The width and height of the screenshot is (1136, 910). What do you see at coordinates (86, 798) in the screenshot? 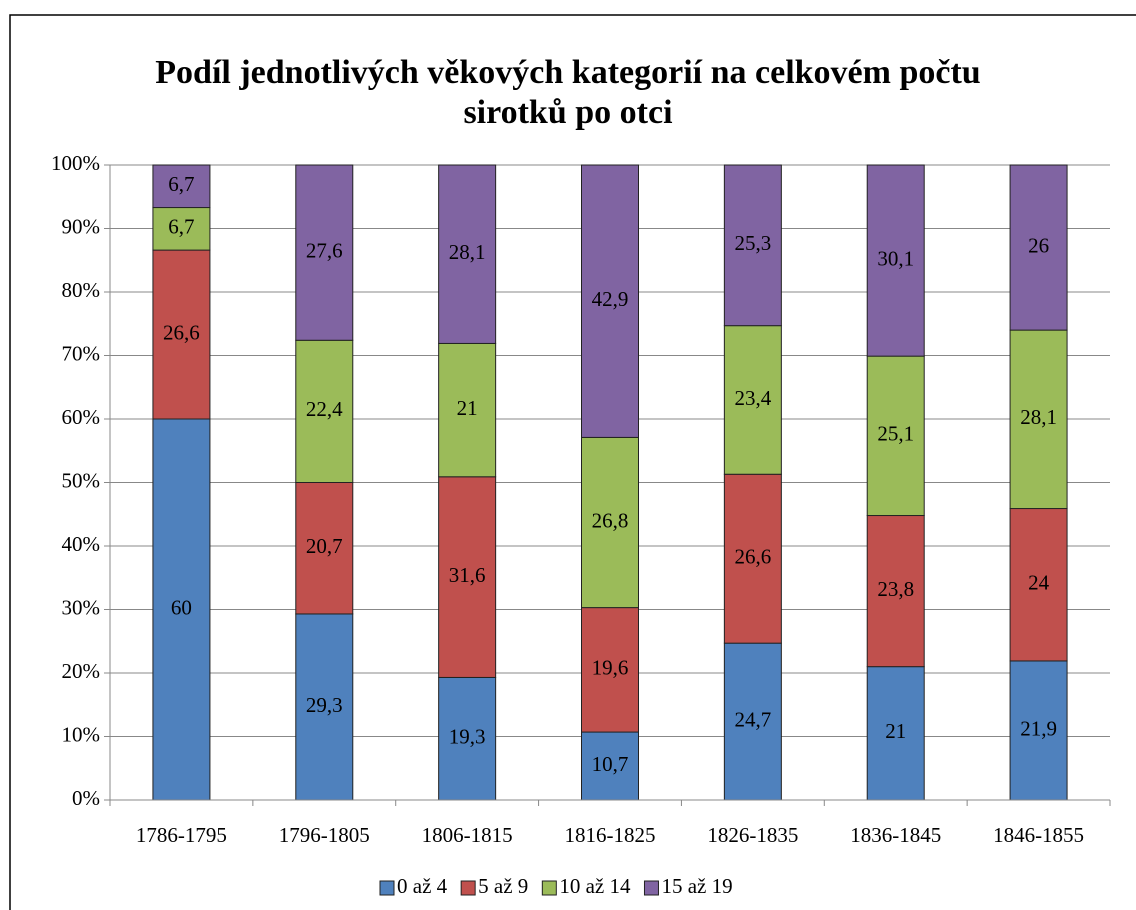
I see `y-tick-label: 0%` at bounding box center [86, 798].